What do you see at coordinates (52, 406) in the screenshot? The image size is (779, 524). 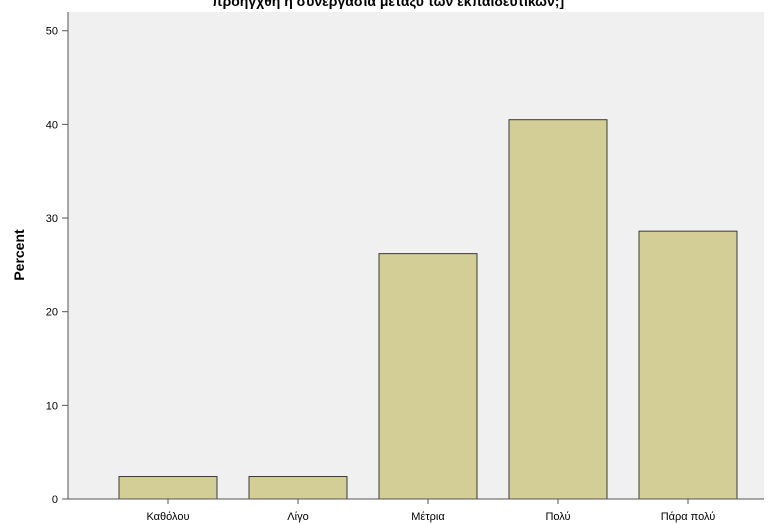 I see `y-tick-label: 10` at bounding box center [52, 406].